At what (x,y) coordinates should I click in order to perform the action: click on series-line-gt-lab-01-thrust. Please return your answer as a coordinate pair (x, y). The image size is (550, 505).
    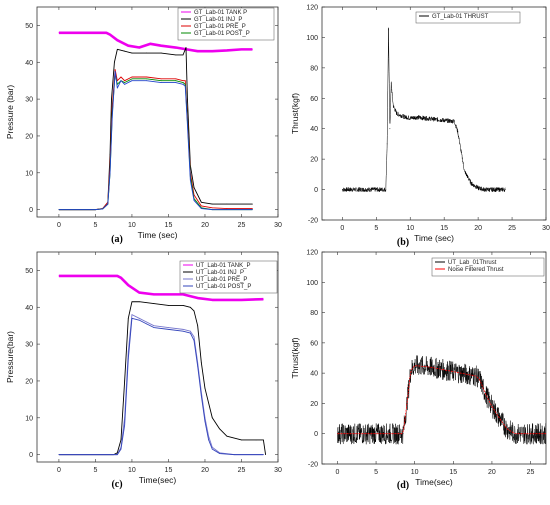
    Looking at the image, I should click on (424, 110).